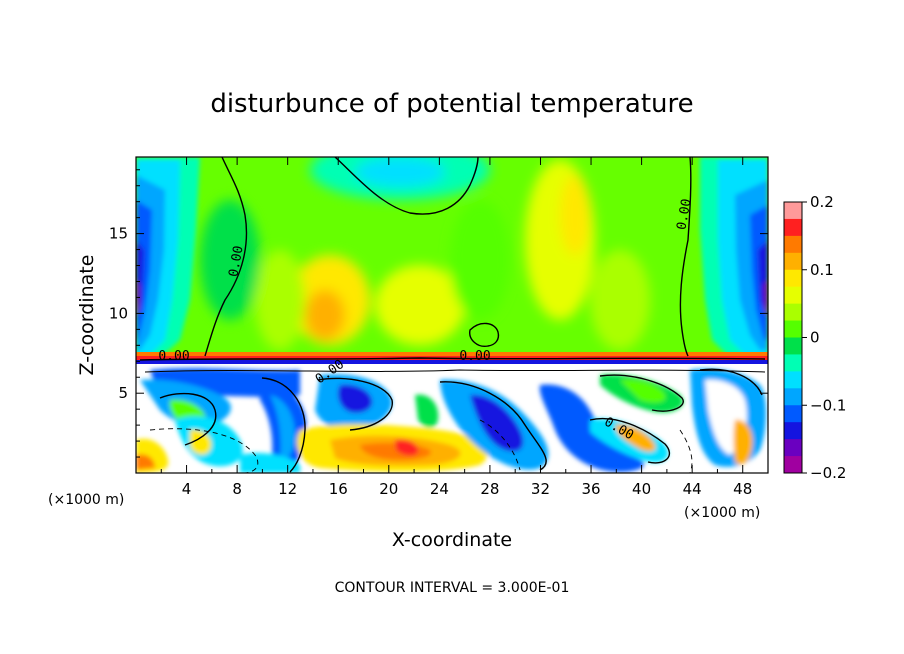 Image resolution: width=904 pixels, height=654 pixels. What do you see at coordinates (338, 489) in the screenshot?
I see `x-tick-label: 16` at bounding box center [338, 489].